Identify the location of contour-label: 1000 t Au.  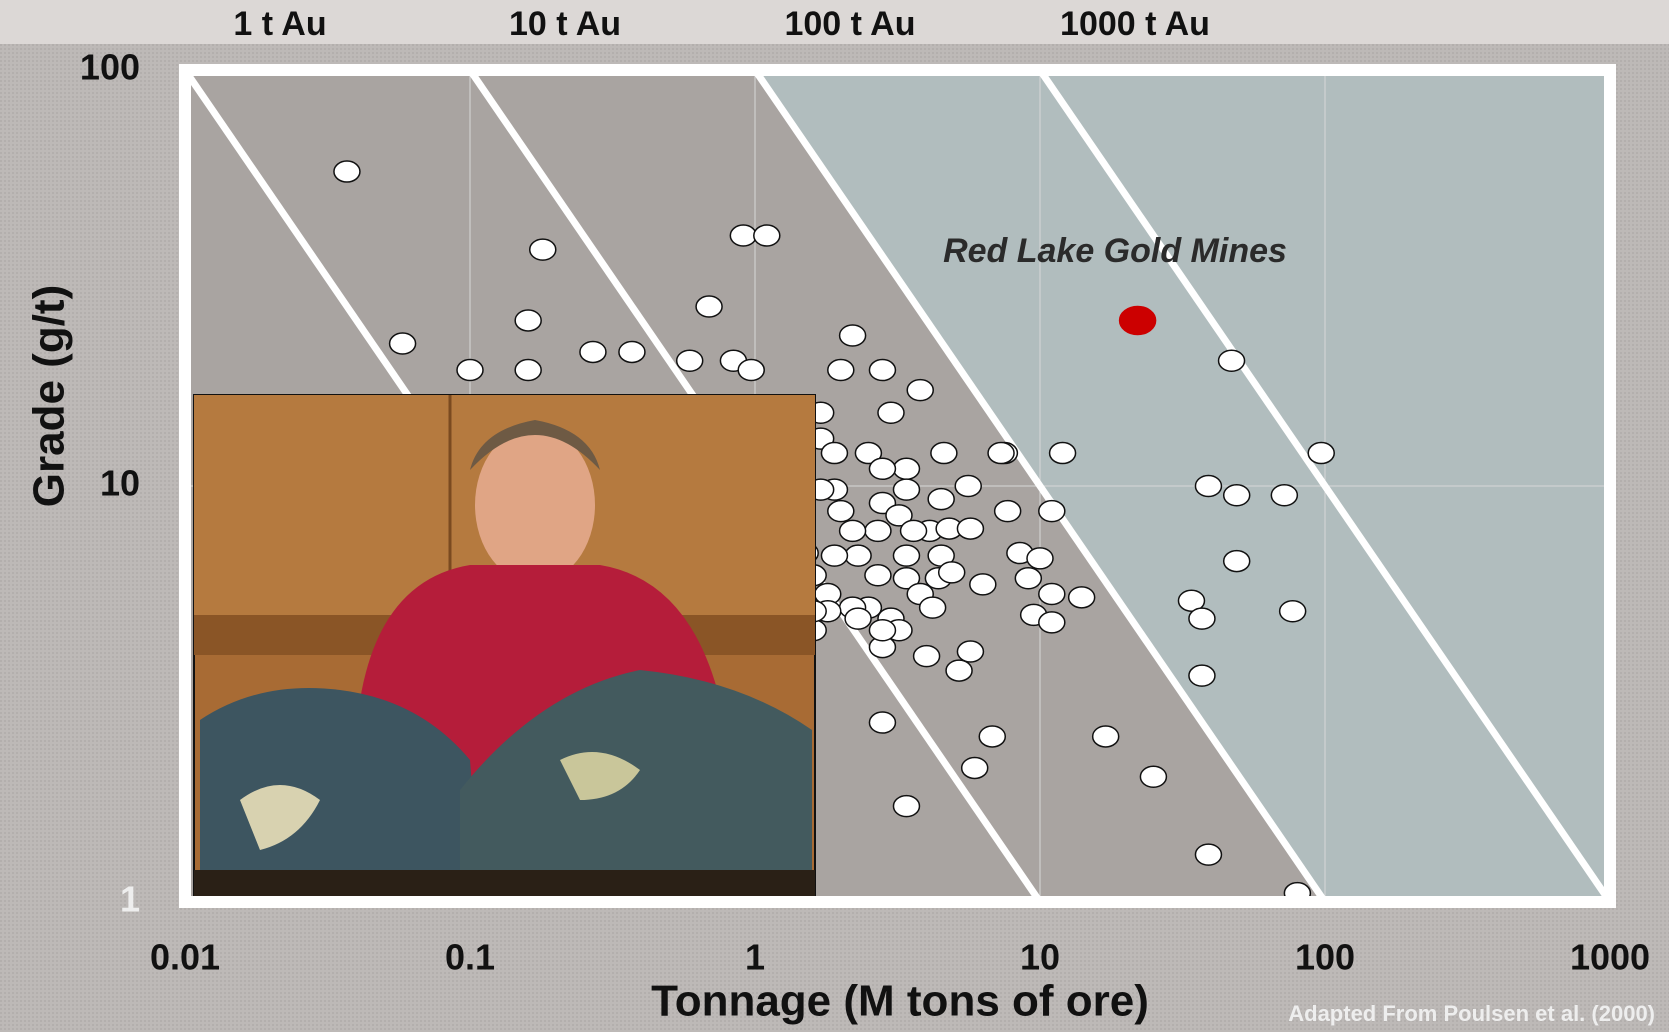
(1135, 24).